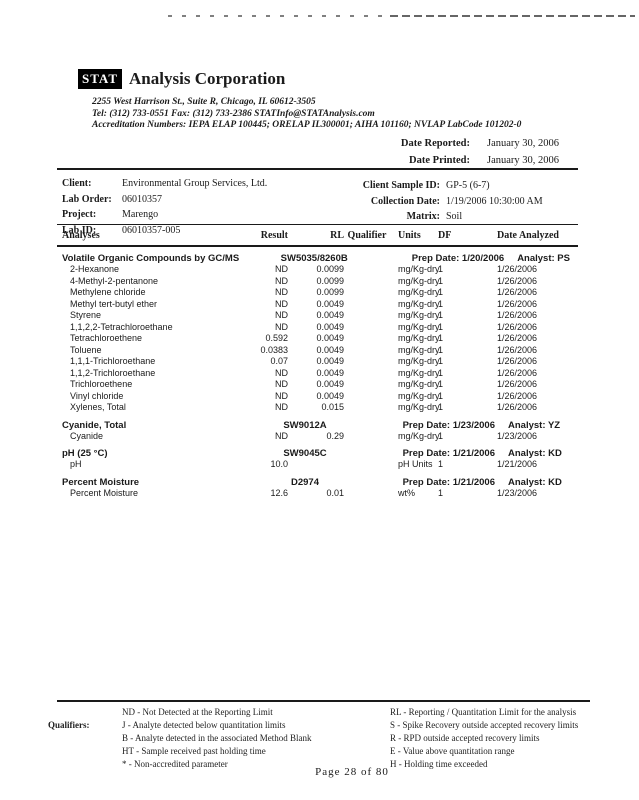 The width and height of the screenshot is (639, 800). What do you see at coordinates (101, 384) in the screenshot?
I see `analyte-name: Trichloroethene` at bounding box center [101, 384].